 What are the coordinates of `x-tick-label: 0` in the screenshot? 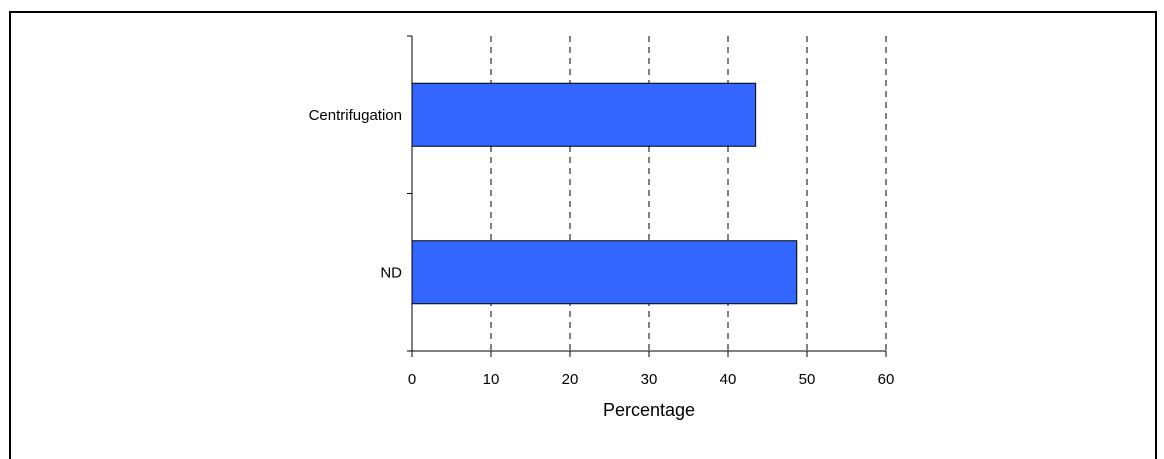 It's located at (412, 379).